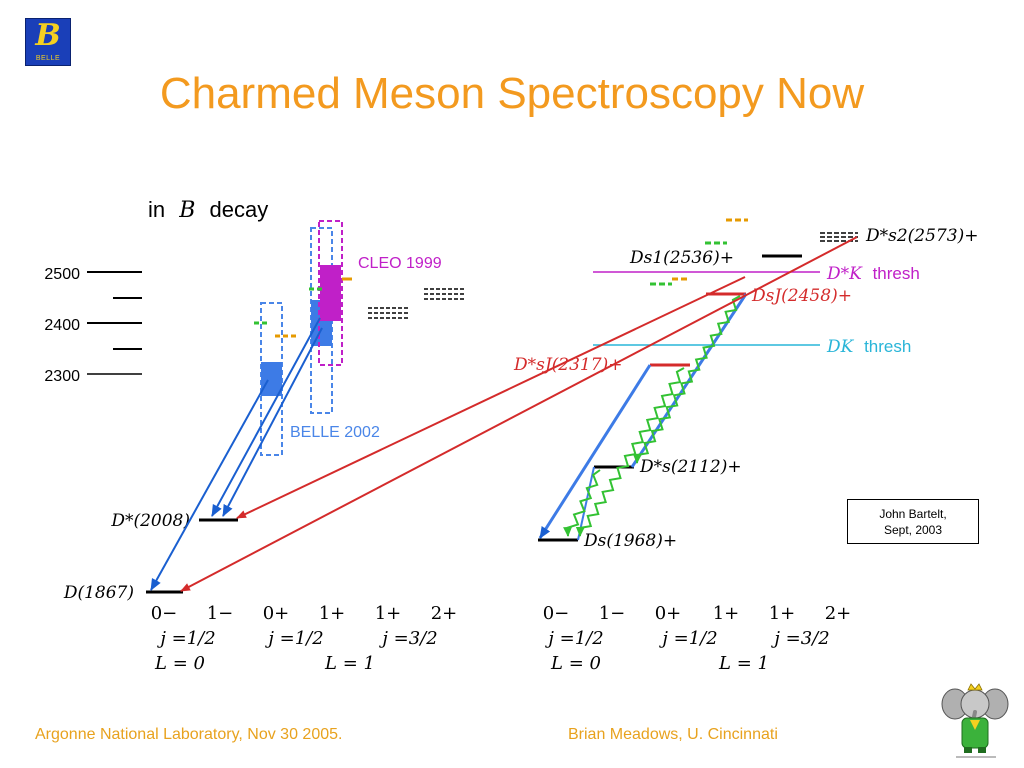 This screenshot has width=1024, height=768. I want to click on d-1867-label: D(1867), so click(98, 593).